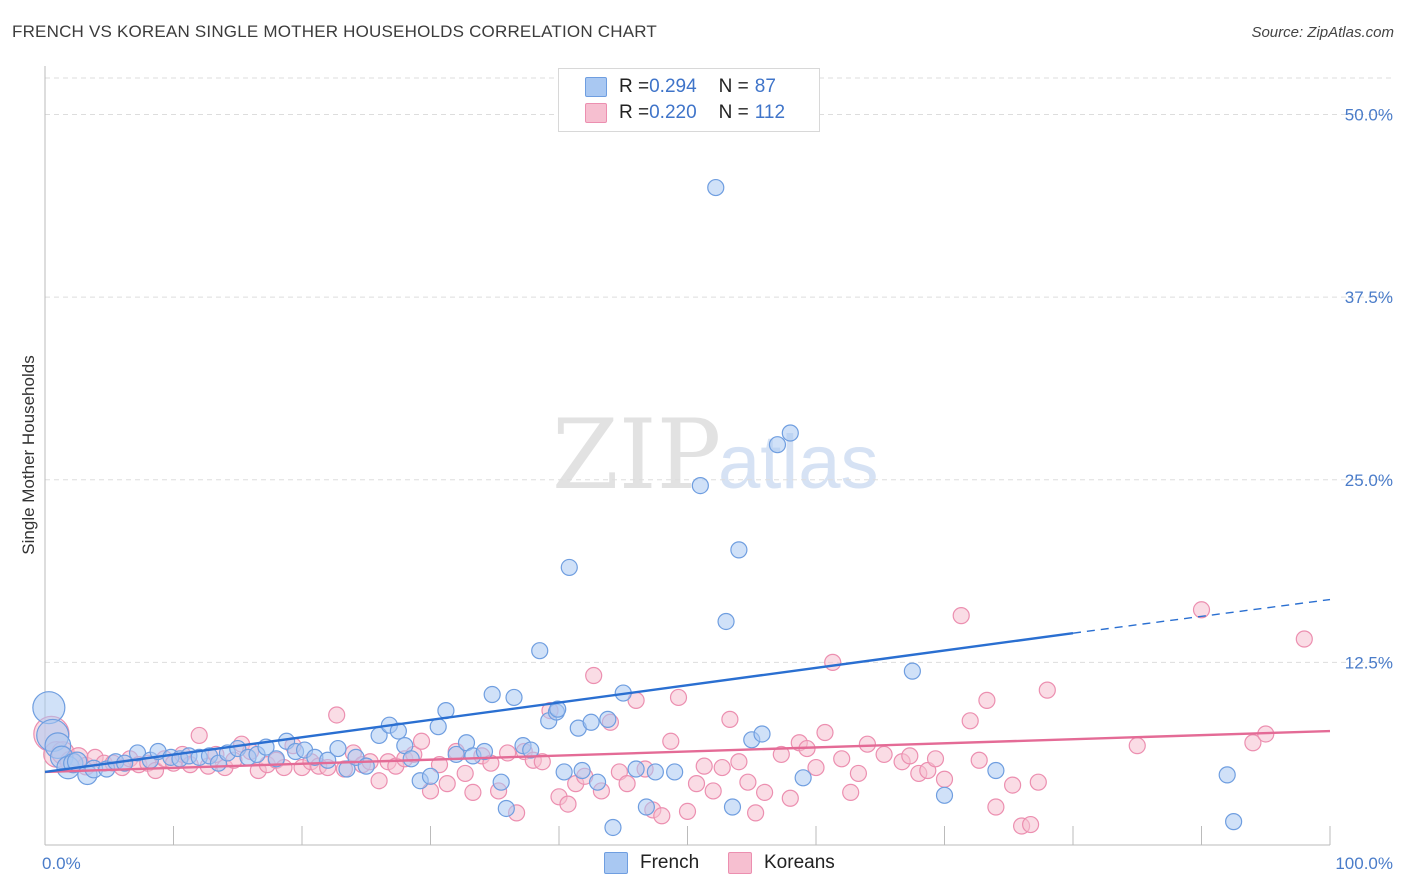  I want to click on legend-label-koreans: Koreans, so click(799, 862).